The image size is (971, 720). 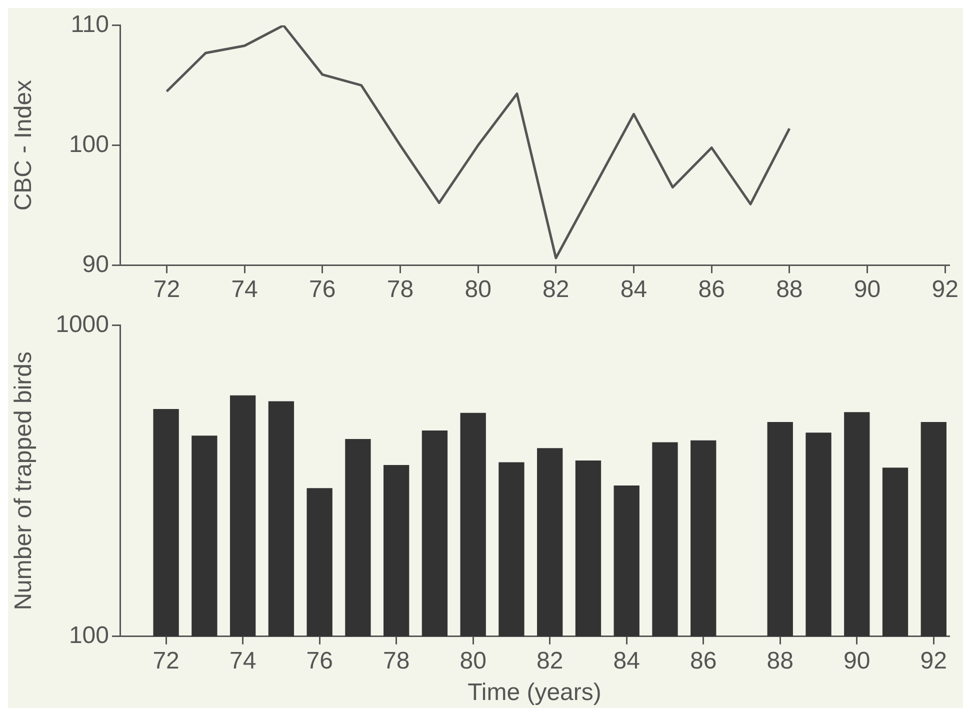 What do you see at coordinates (24, 481) in the screenshot?
I see `y-axis-title: Number of trapped birds` at bounding box center [24, 481].